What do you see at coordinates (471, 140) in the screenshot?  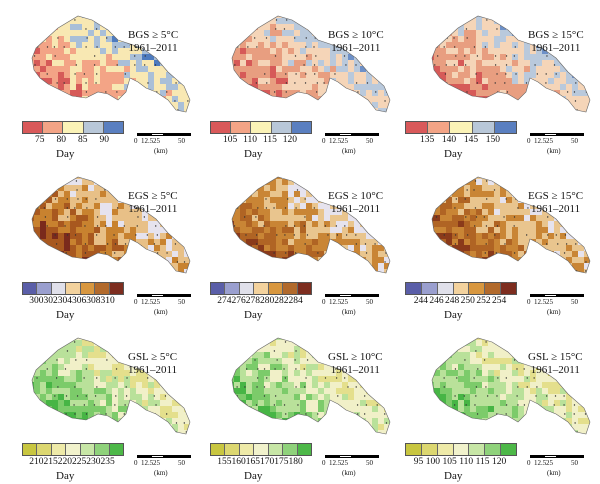 I see `legend-tick-label: 145` at bounding box center [471, 140].